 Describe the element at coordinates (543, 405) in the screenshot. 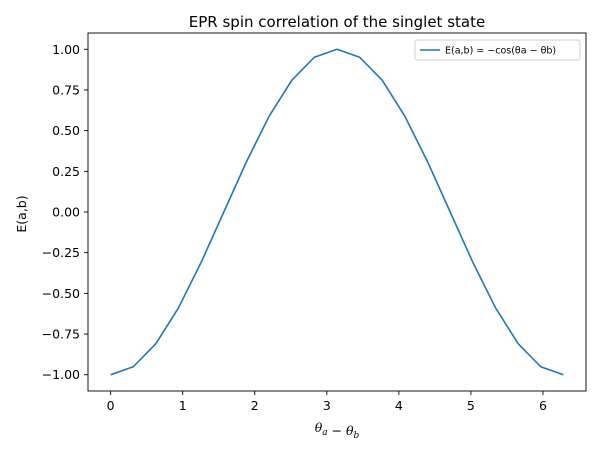

I see `x-tick-label: 6` at that location.